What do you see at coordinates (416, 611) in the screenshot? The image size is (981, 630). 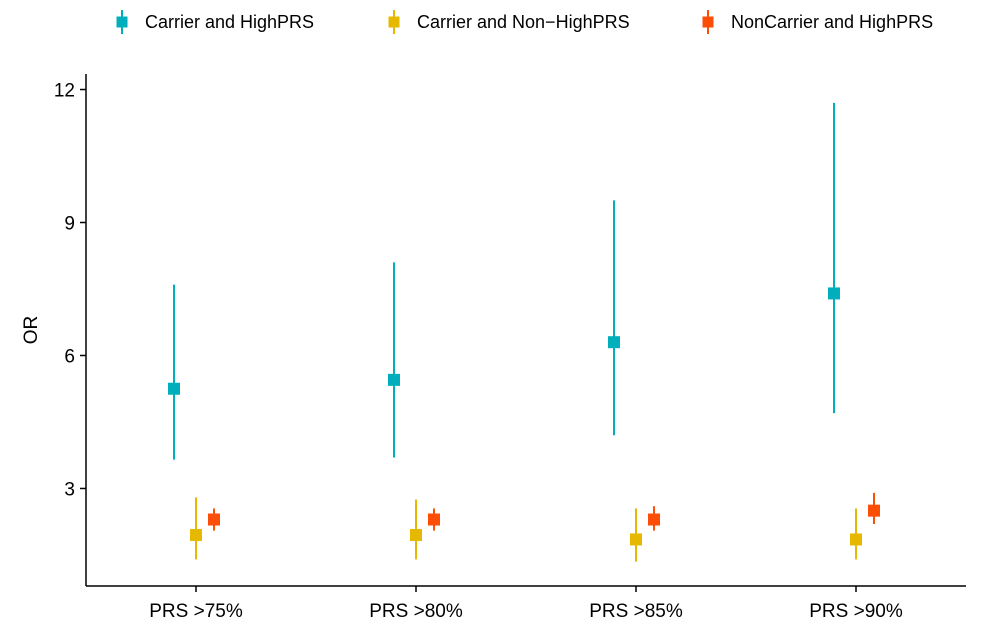 I see `x-tick-label: PRS >80%` at bounding box center [416, 611].